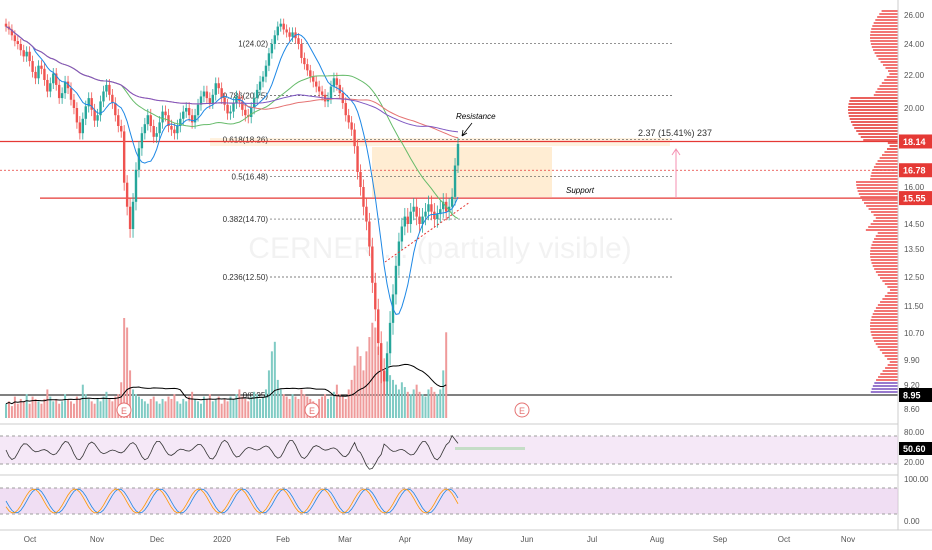 This screenshot has height=550, width=932. What do you see at coordinates (405, 539) in the screenshot?
I see `time-tick-label: Apr` at bounding box center [405, 539].